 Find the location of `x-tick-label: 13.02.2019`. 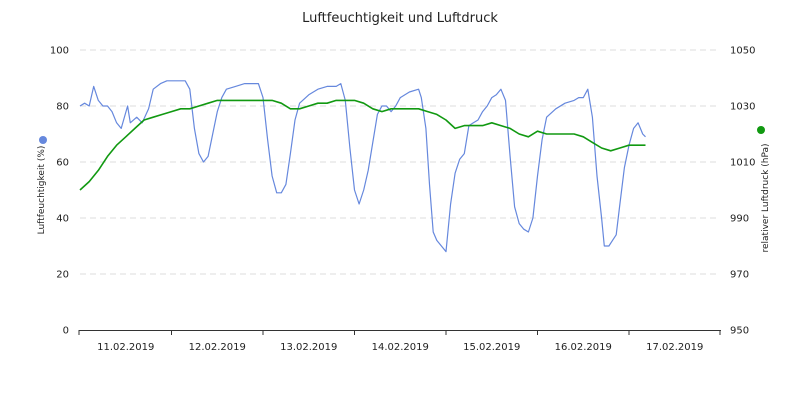

x-tick-label: 13.02.2019 is located at coordinates (308, 347).